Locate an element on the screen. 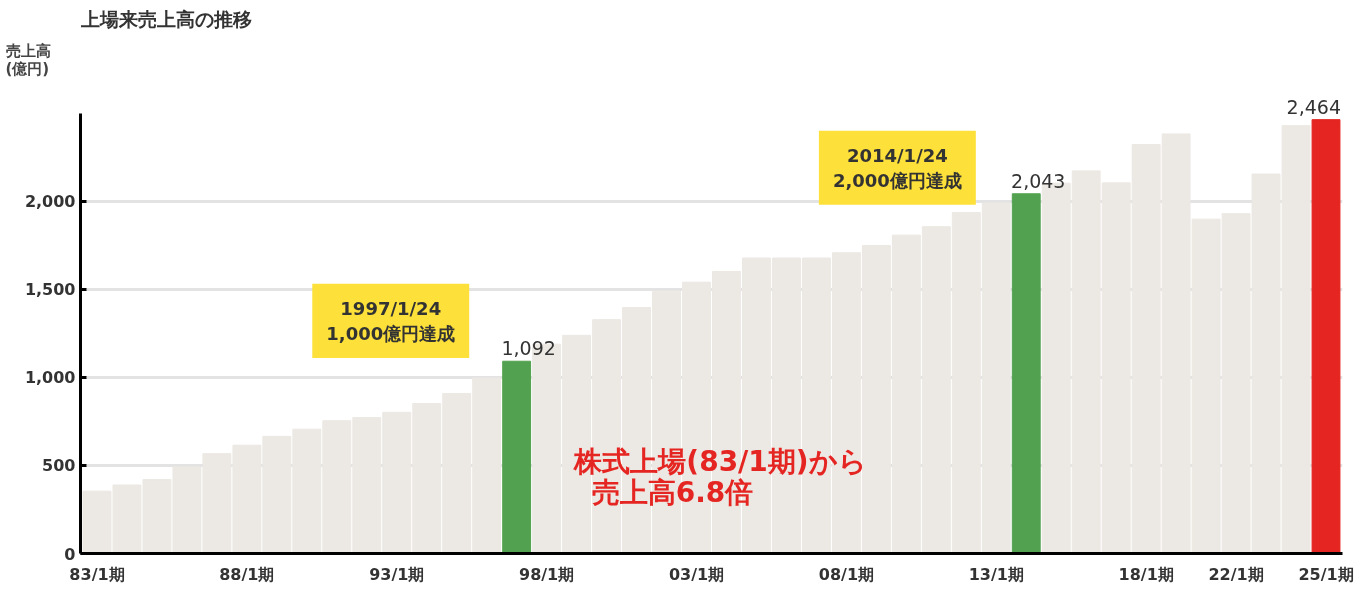 Image resolution: width=1367 pixels, height=593 pixels. x-tick-label: 22/1期 is located at coordinates (1236, 574).